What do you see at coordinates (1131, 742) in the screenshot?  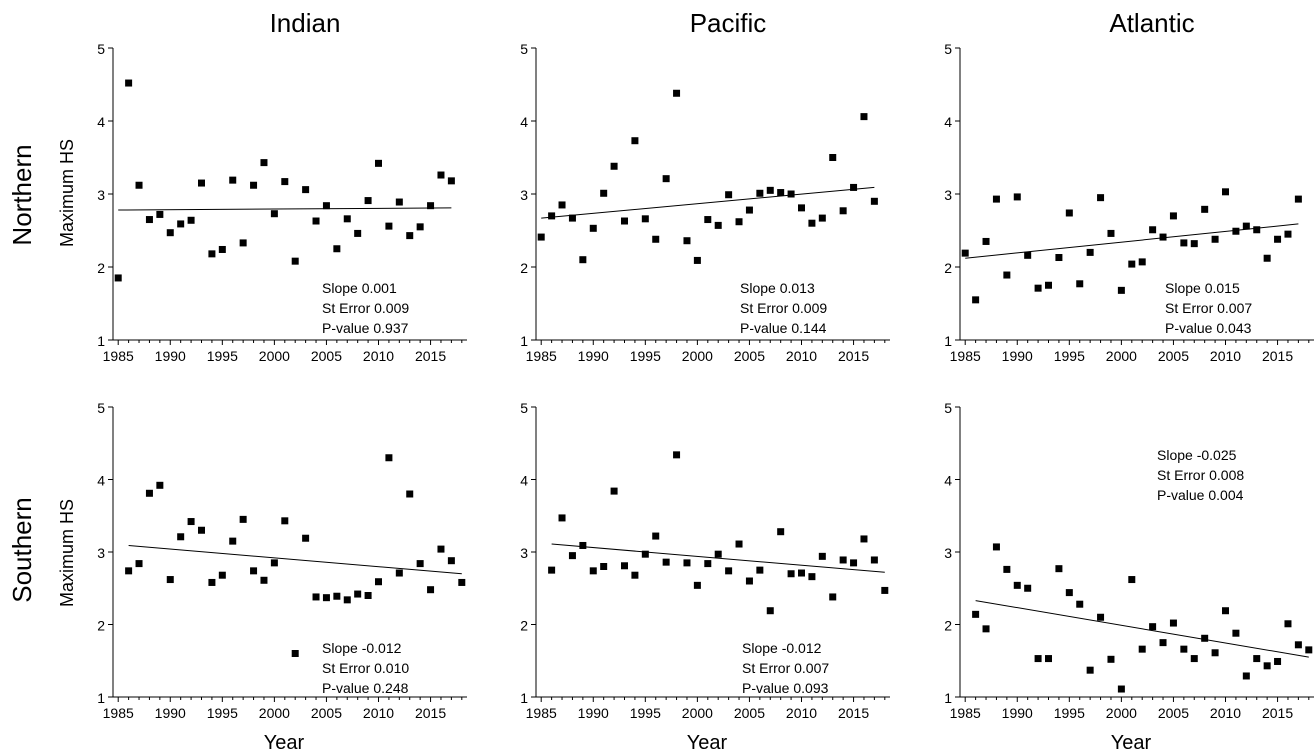 I see `xlabel-atlantic: Year` at bounding box center [1131, 742].